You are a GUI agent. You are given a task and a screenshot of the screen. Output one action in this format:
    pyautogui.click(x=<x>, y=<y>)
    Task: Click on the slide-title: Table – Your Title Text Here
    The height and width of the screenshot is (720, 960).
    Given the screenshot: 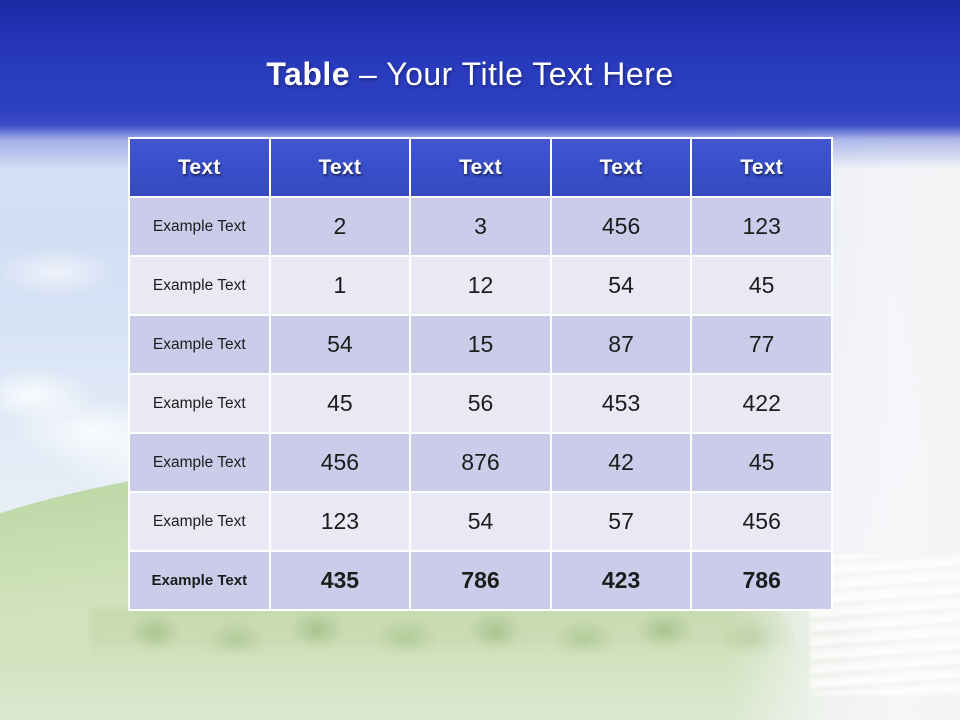 What is the action you would take?
    pyautogui.click(x=470, y=74)
    